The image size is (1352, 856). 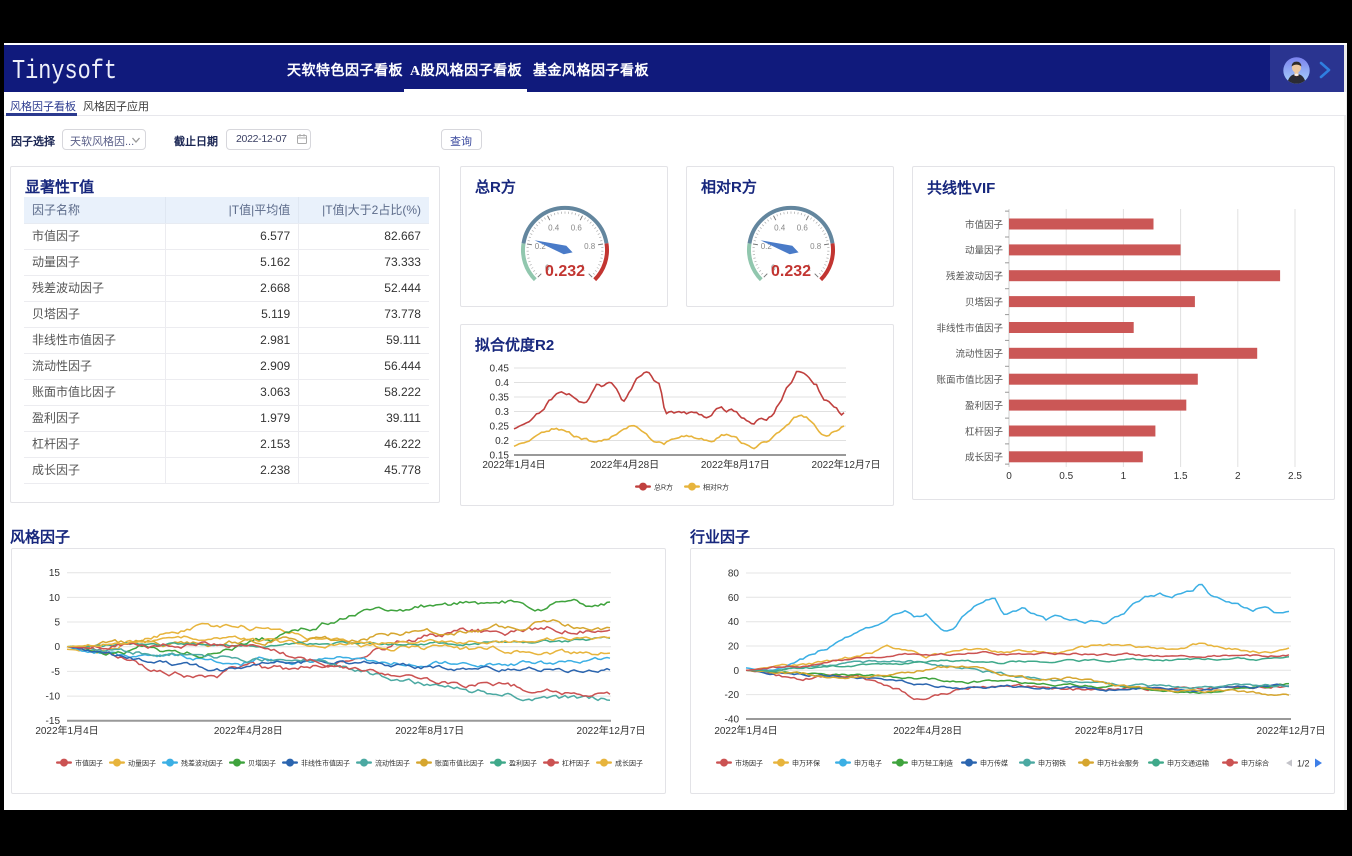 What do you see at coordinates (994, 763) in the screenshot?
I see `svg-text: 申万传媒` at bounding box center [994, 763].